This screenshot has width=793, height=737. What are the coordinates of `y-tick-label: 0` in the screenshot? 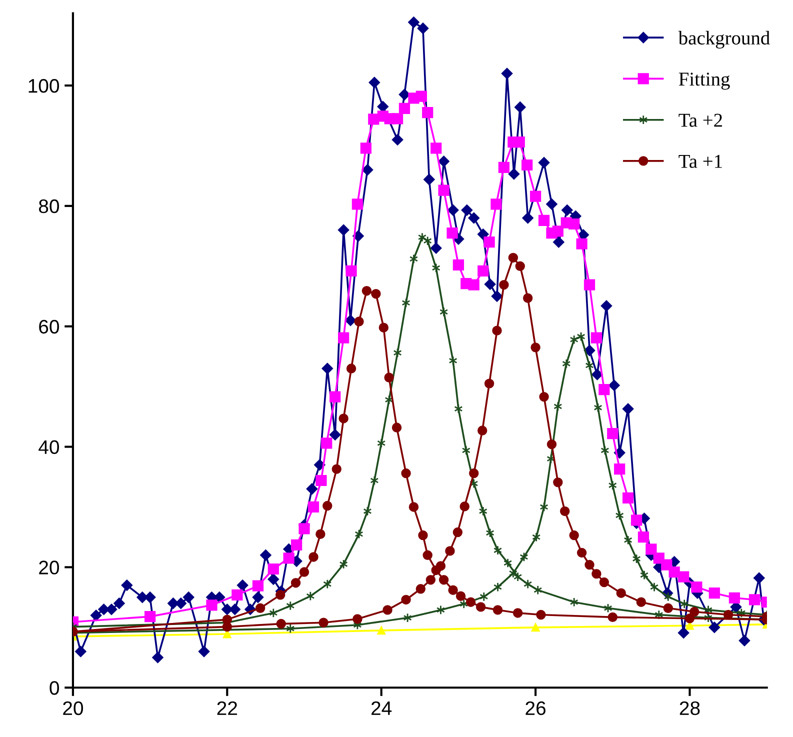 It's located at (54, 688).